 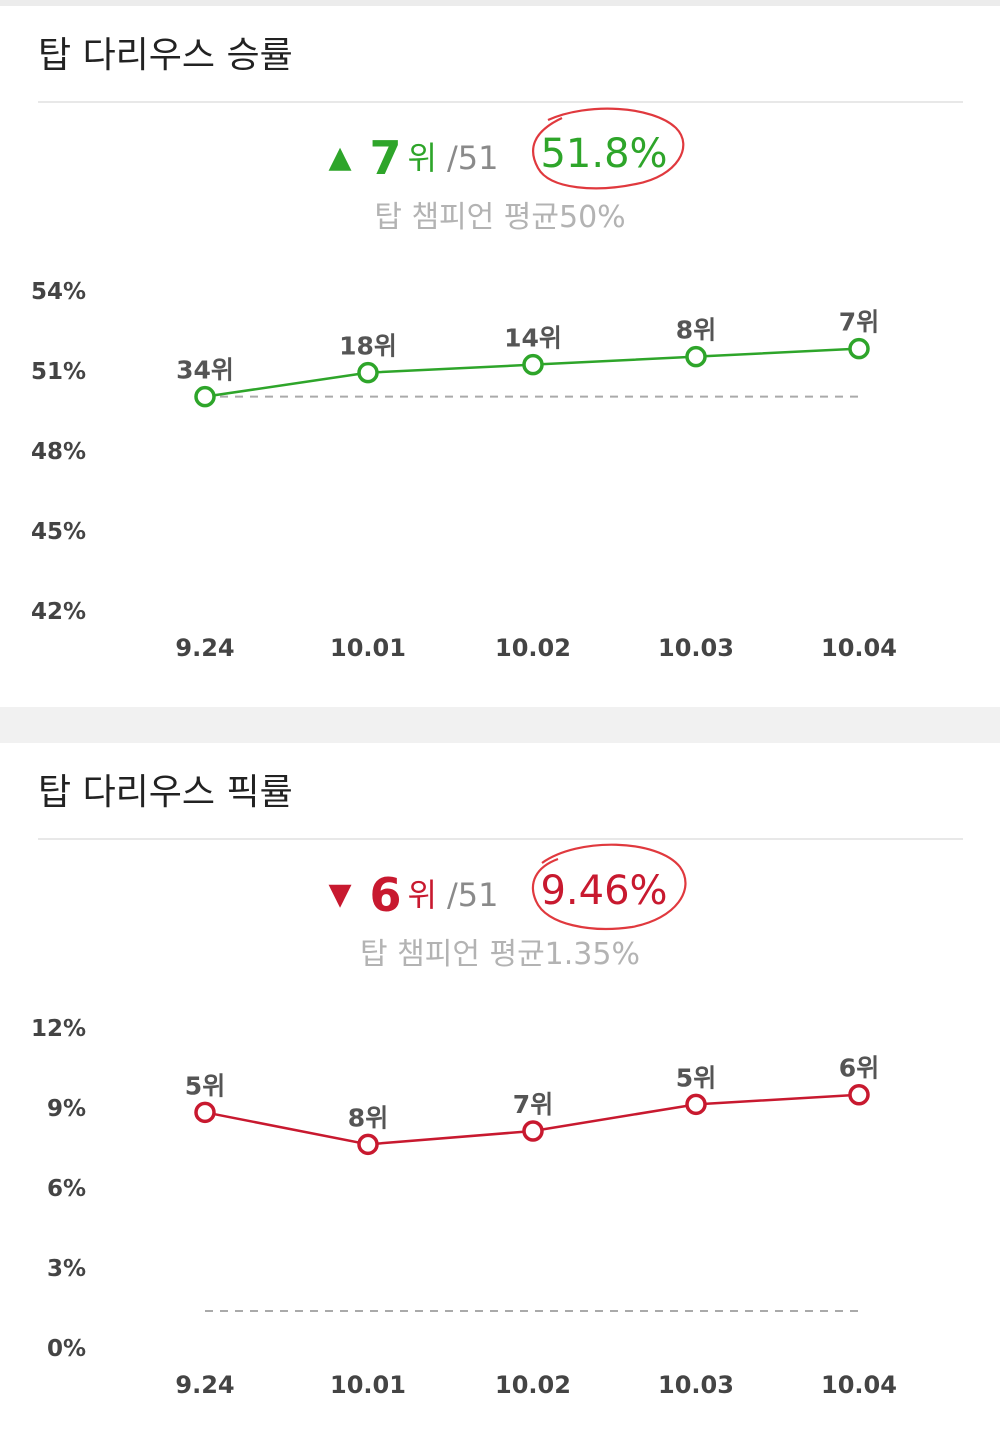 I want to click on pick-rate-headline: ▼ 6 위/51 9.46%, so click(x=500, y=886).